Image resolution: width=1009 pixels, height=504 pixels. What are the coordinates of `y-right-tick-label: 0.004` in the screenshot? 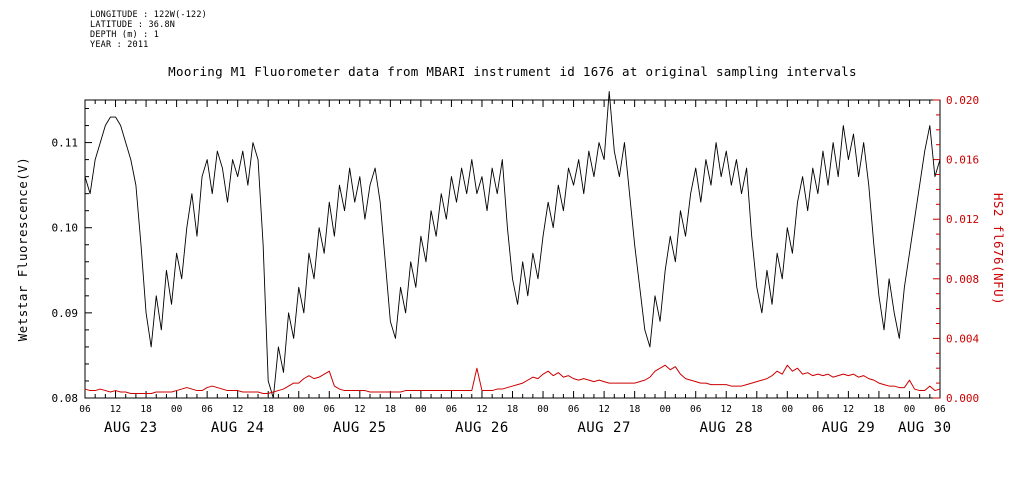 It's located at (962, 338).